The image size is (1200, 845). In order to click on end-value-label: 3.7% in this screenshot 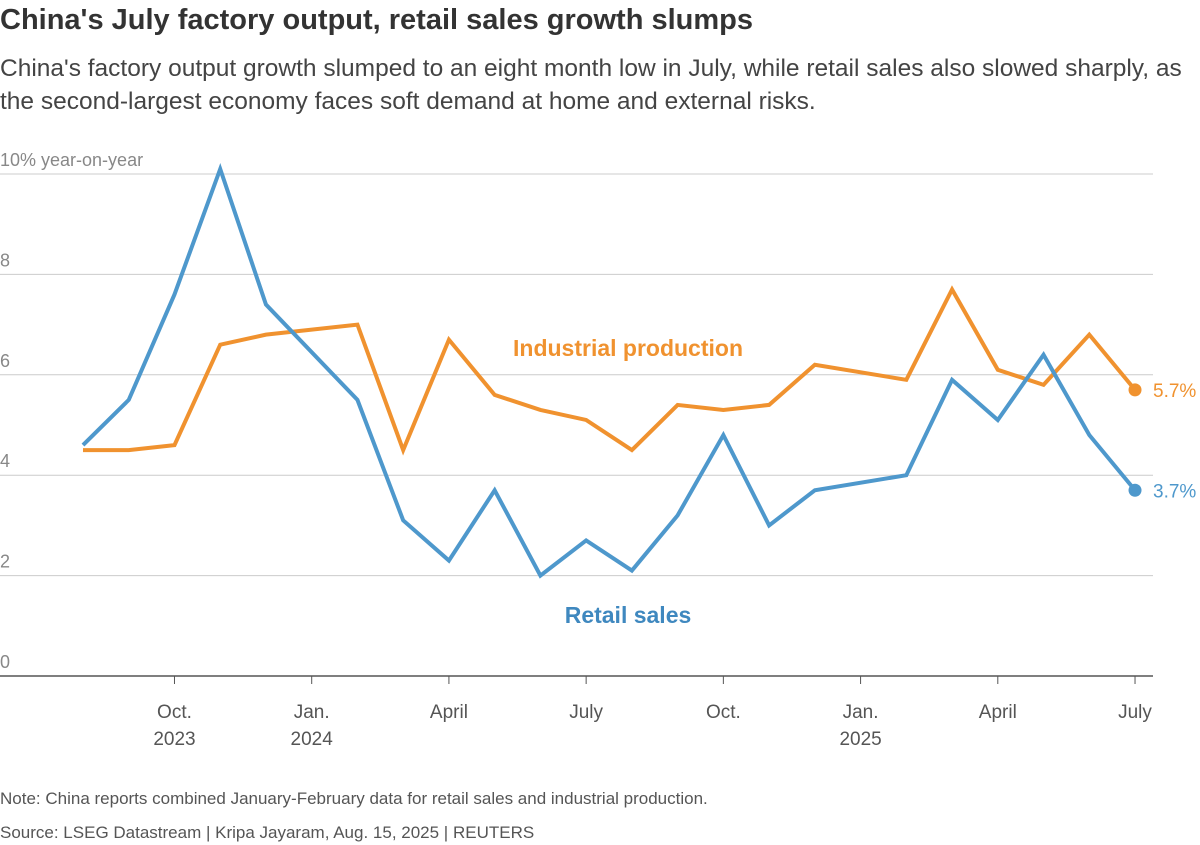, I will do `click(1174, 491)`.